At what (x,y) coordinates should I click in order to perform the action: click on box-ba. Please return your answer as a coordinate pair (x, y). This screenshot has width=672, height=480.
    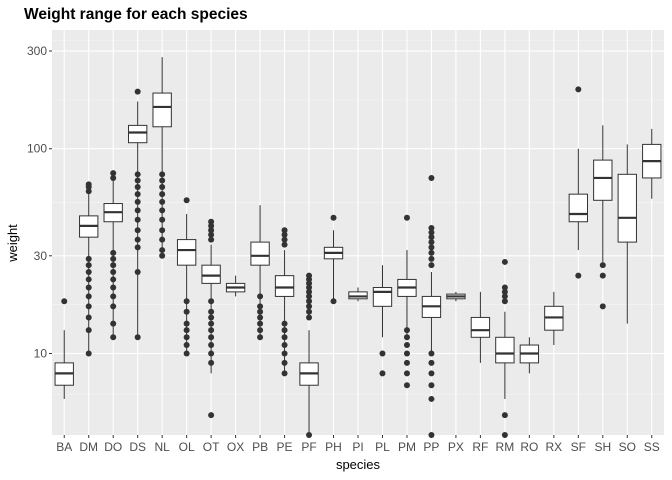
    Looking at the image, I should click on (64, 348).